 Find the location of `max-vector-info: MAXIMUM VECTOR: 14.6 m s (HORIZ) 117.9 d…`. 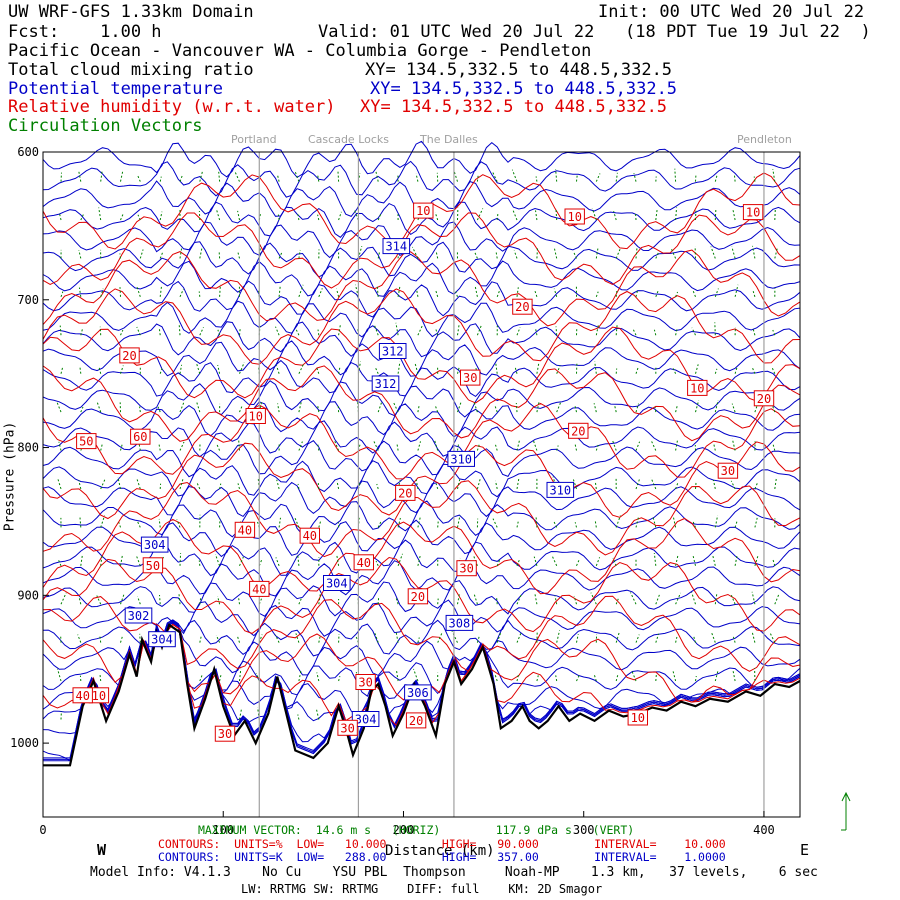

max-vector-info: MAXIMUM VECTOR: 14.6 m s (HORIZ) 117.9 d… is located at coordinates (416, 830).